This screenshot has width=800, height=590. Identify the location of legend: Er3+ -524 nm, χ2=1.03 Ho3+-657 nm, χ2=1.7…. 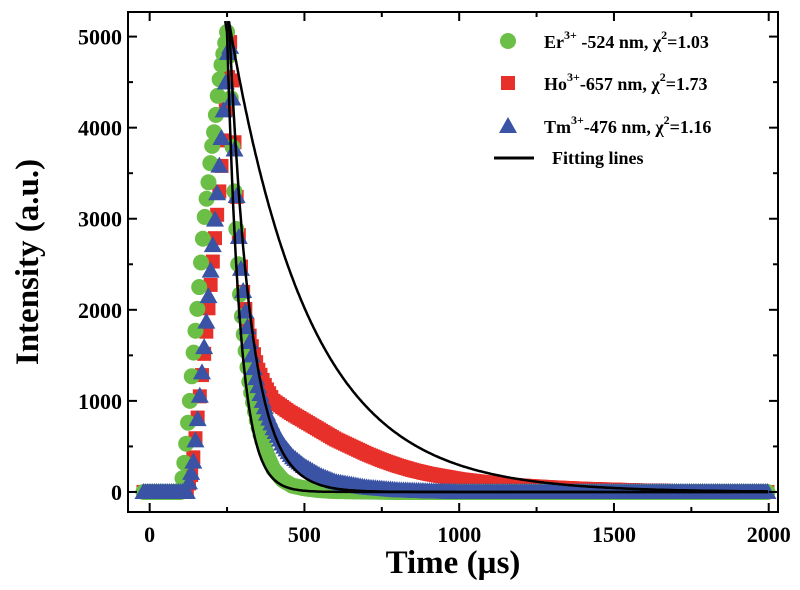
(602, 98).